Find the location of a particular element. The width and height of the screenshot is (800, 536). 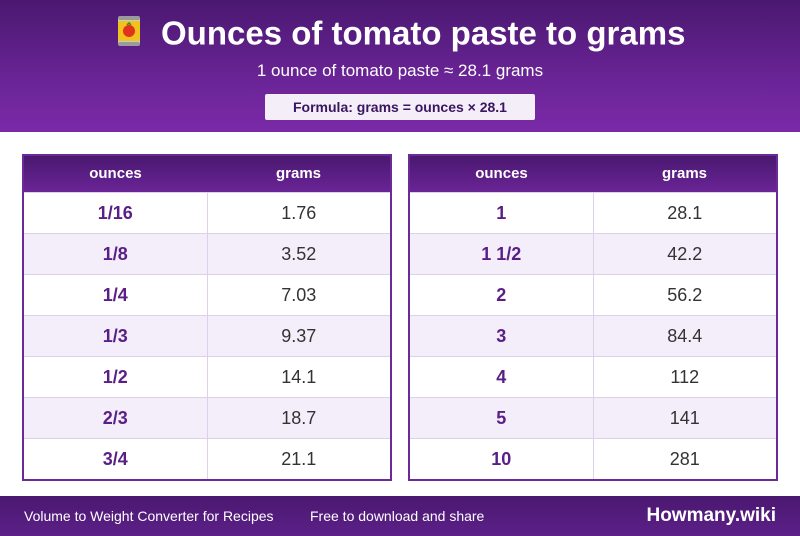

brand-logo-text: Howmany.wiki is located at coordinates (711, 515).